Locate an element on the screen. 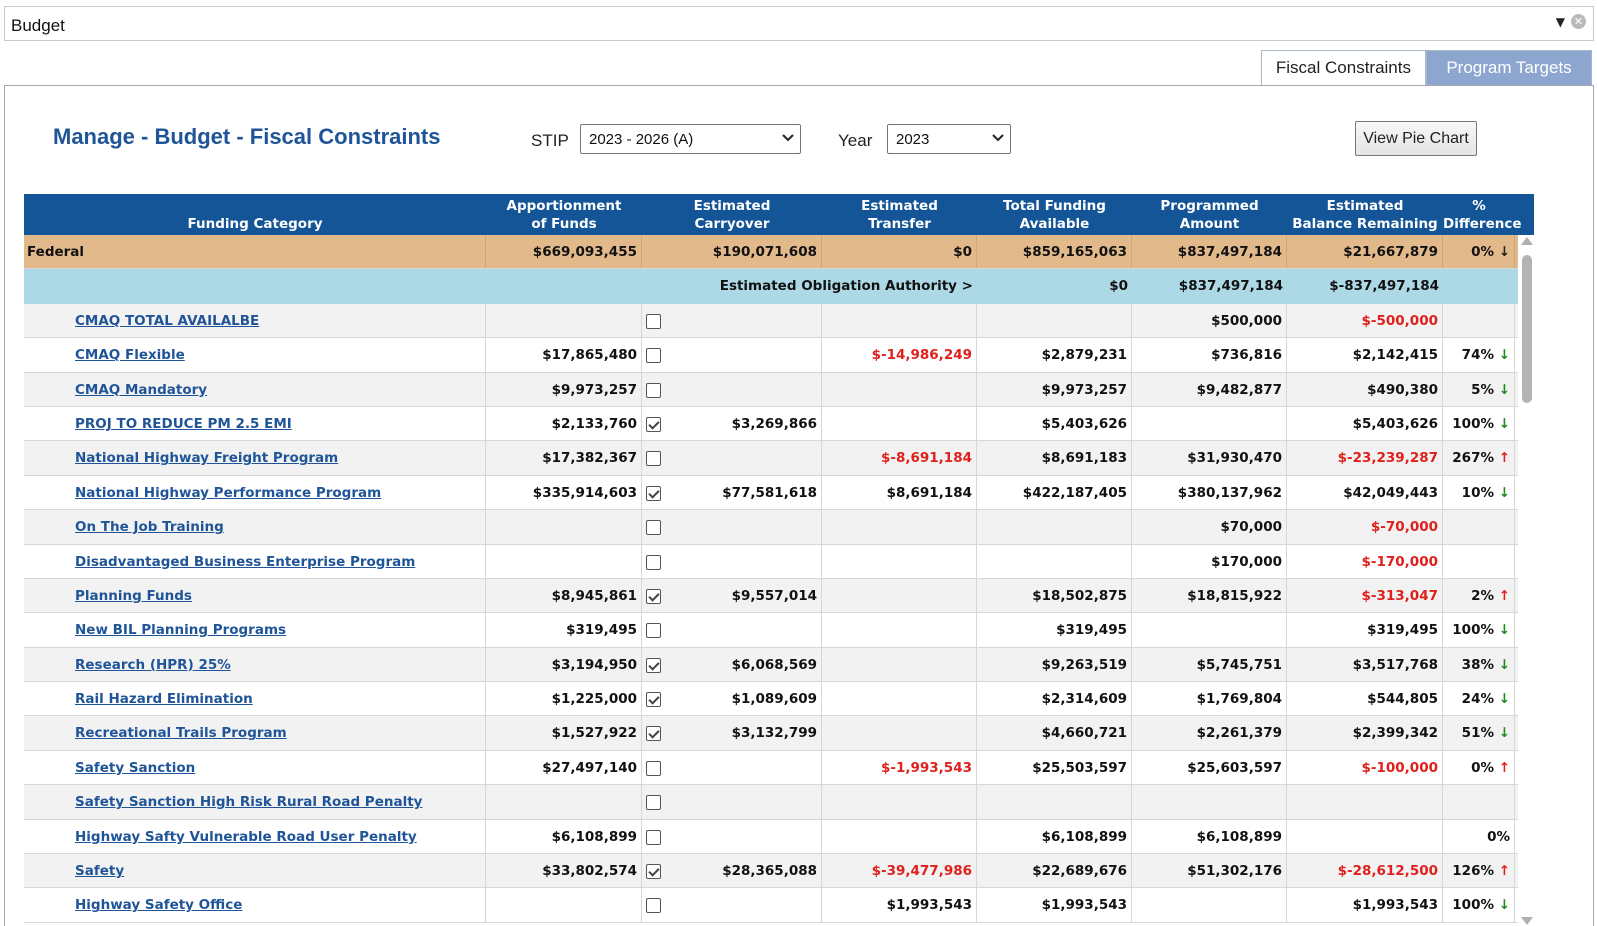 The height and width of the screenshot is (926, 1597). hdr-balance-remaining: Estimated Balance Remaining is located at coordinates (1365, 215).